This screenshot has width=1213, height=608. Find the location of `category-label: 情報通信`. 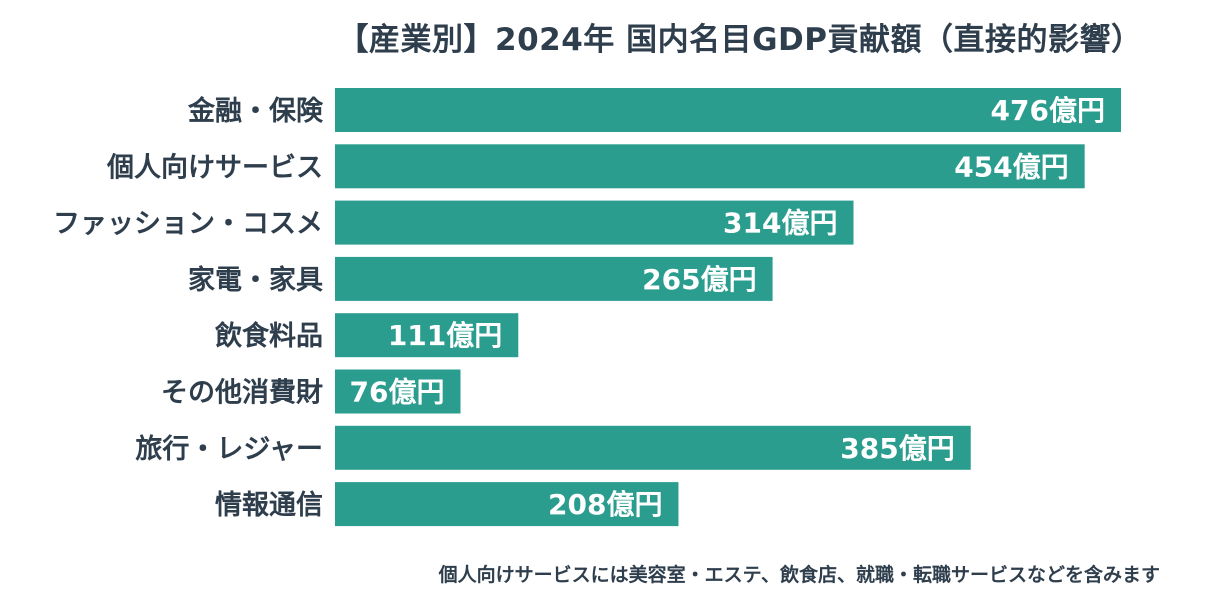

category-label: 情報通信 is located at coordinates (269, 505).